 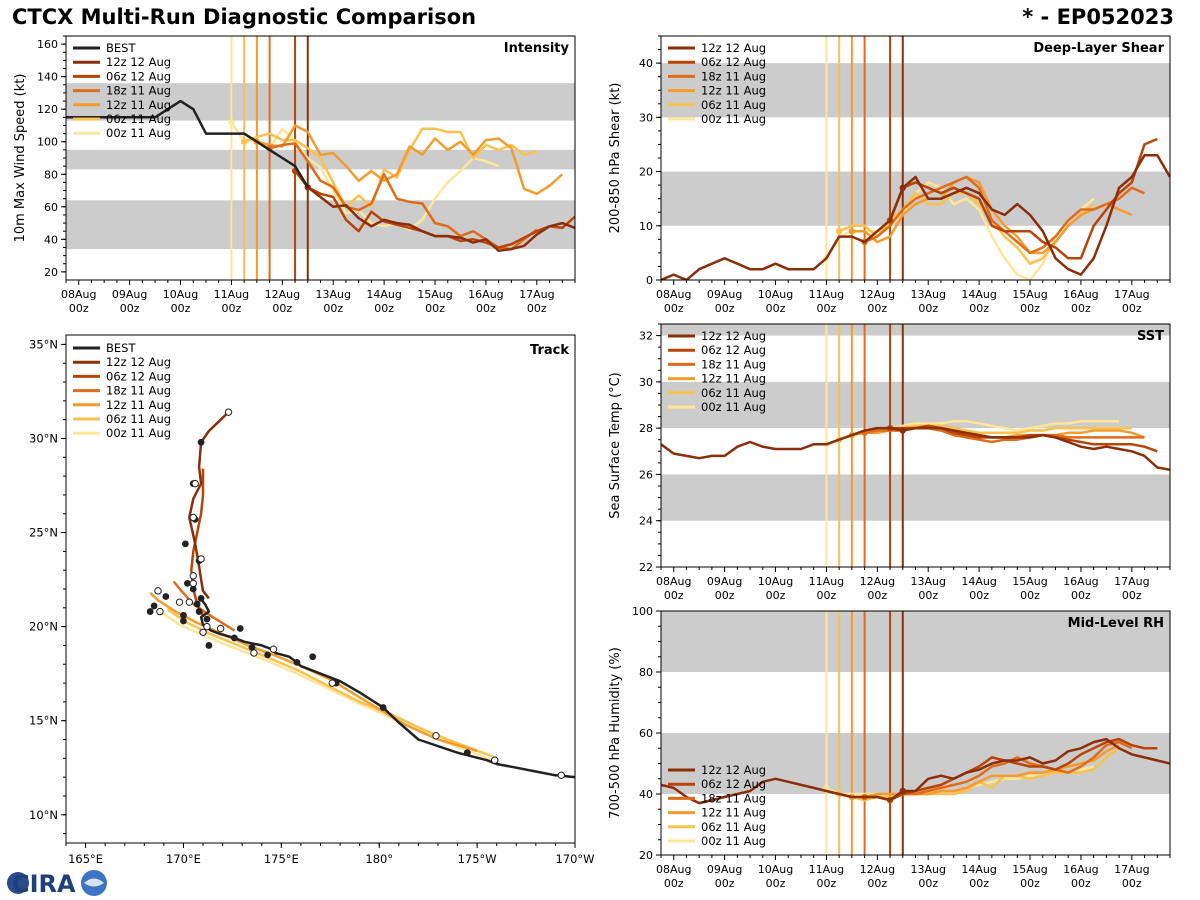 What do you see at coordinates (549, 350) in the screenshot?
I see `panel-title: Track` at bounding box center [549, 350].